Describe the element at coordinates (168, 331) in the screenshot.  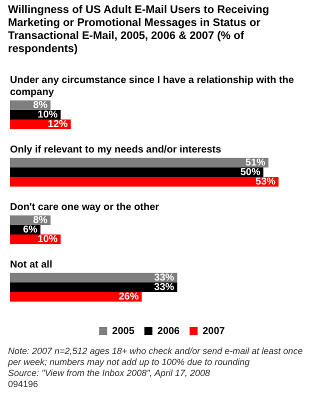
I see `legend-label: 2006` at that location.